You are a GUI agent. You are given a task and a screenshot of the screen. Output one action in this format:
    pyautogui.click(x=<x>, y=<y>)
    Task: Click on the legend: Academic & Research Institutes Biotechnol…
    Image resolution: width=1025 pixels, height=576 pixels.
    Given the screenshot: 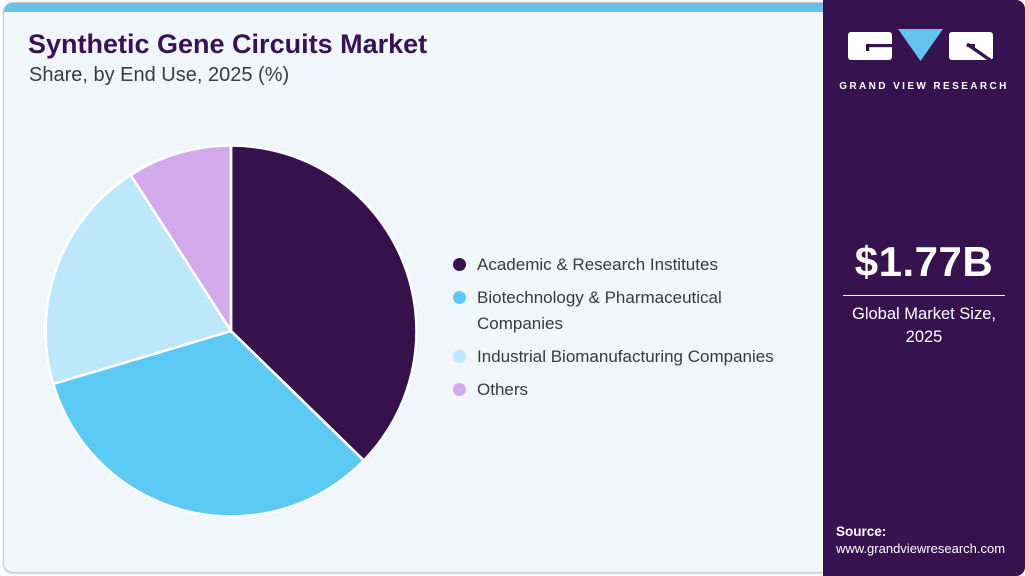 What is the action you would take?
    pyautogui.click(x=628, y=331)
    